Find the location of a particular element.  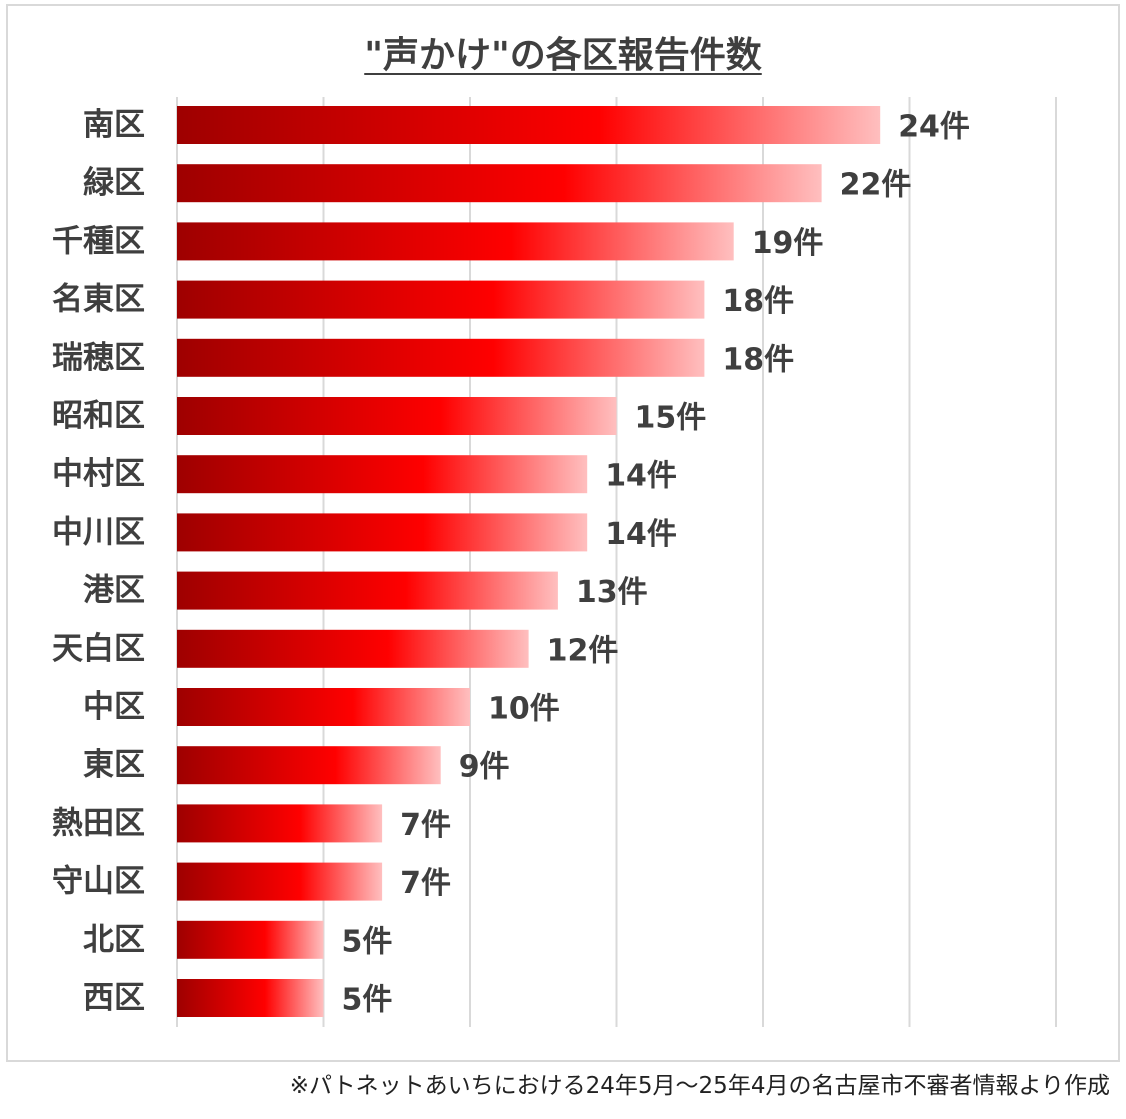

source-footnote: ※パトネットあいちにおける24年5月～25年4月の名古屋市不審者情報より作成 is located at coordinates (699, 1086).